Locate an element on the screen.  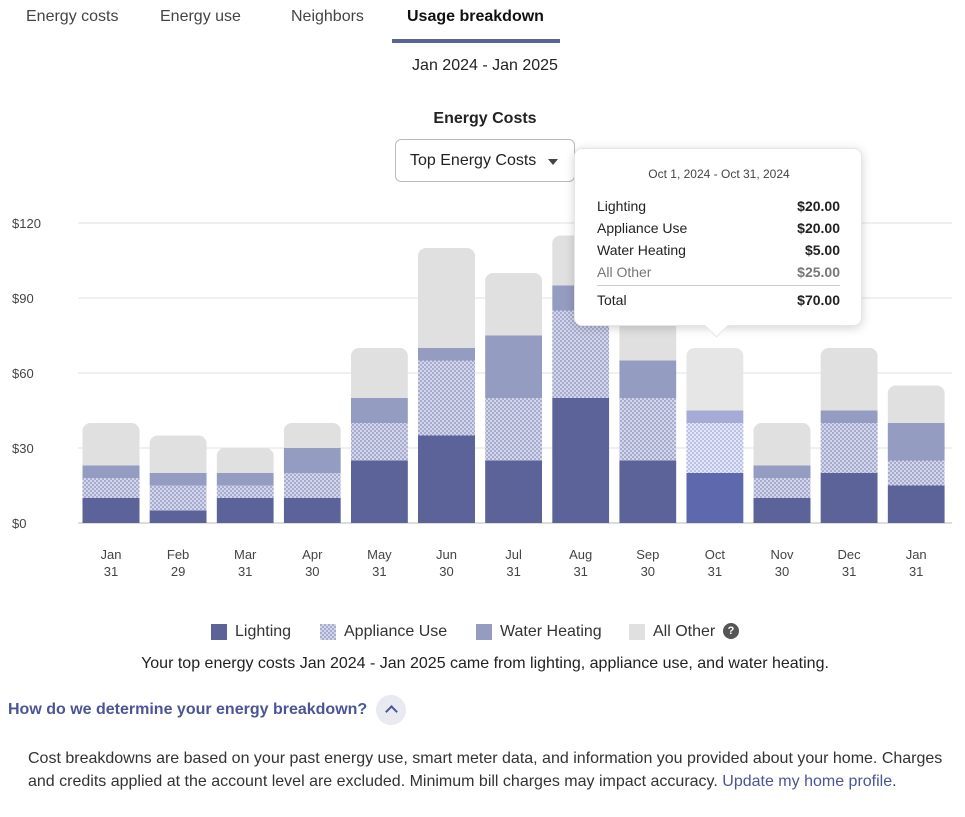
x-tick-label: Mar is located at coordinates (245, 554).